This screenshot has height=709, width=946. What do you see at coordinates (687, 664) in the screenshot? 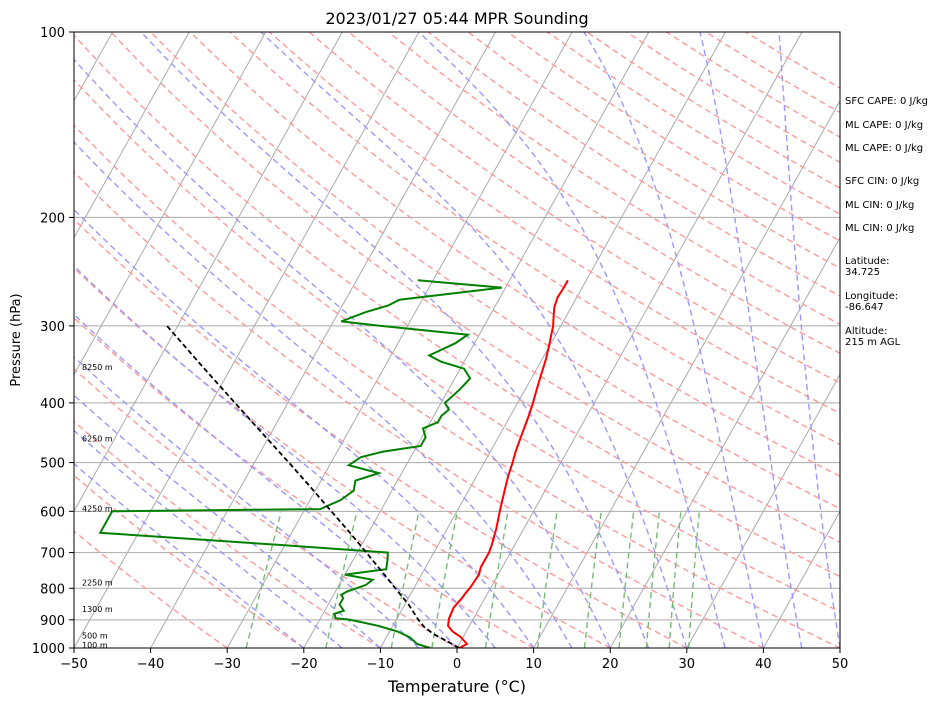
I see `x-tick-label: 30` at bounding box center [687, 664].